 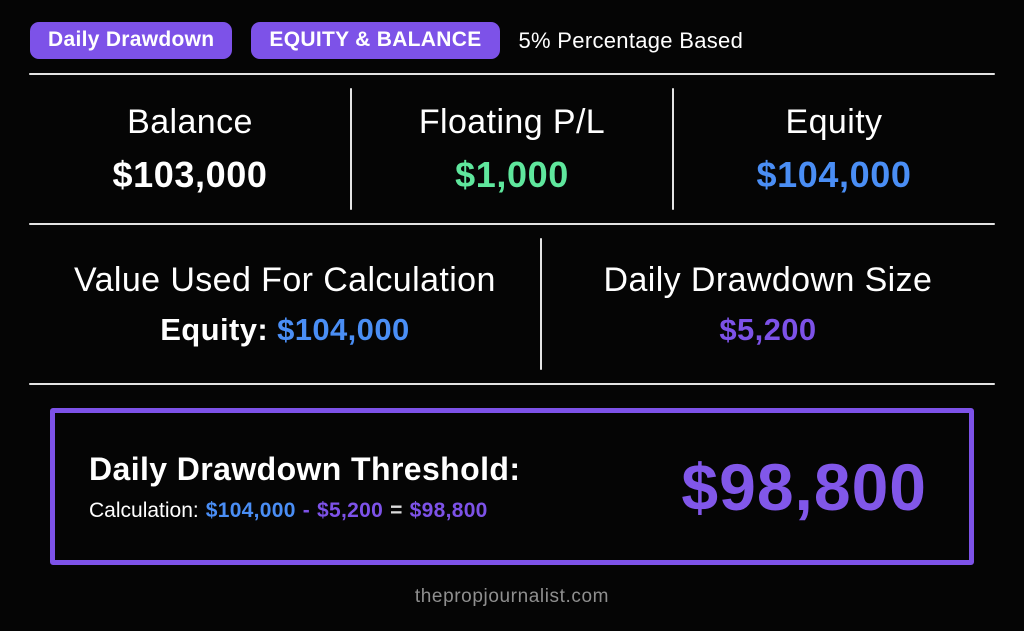 What do you see at coordinates (768, 304) in the screenshot?
I see `stat-drawdown-size: Daily Drawdown Size $5,200` at bounding box center [768, 304].